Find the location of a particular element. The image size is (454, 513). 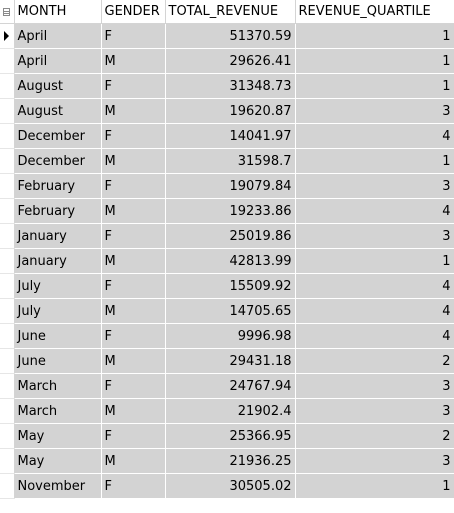

cell-total-revenue: 30505.02 is located at coordinates (230, 486).